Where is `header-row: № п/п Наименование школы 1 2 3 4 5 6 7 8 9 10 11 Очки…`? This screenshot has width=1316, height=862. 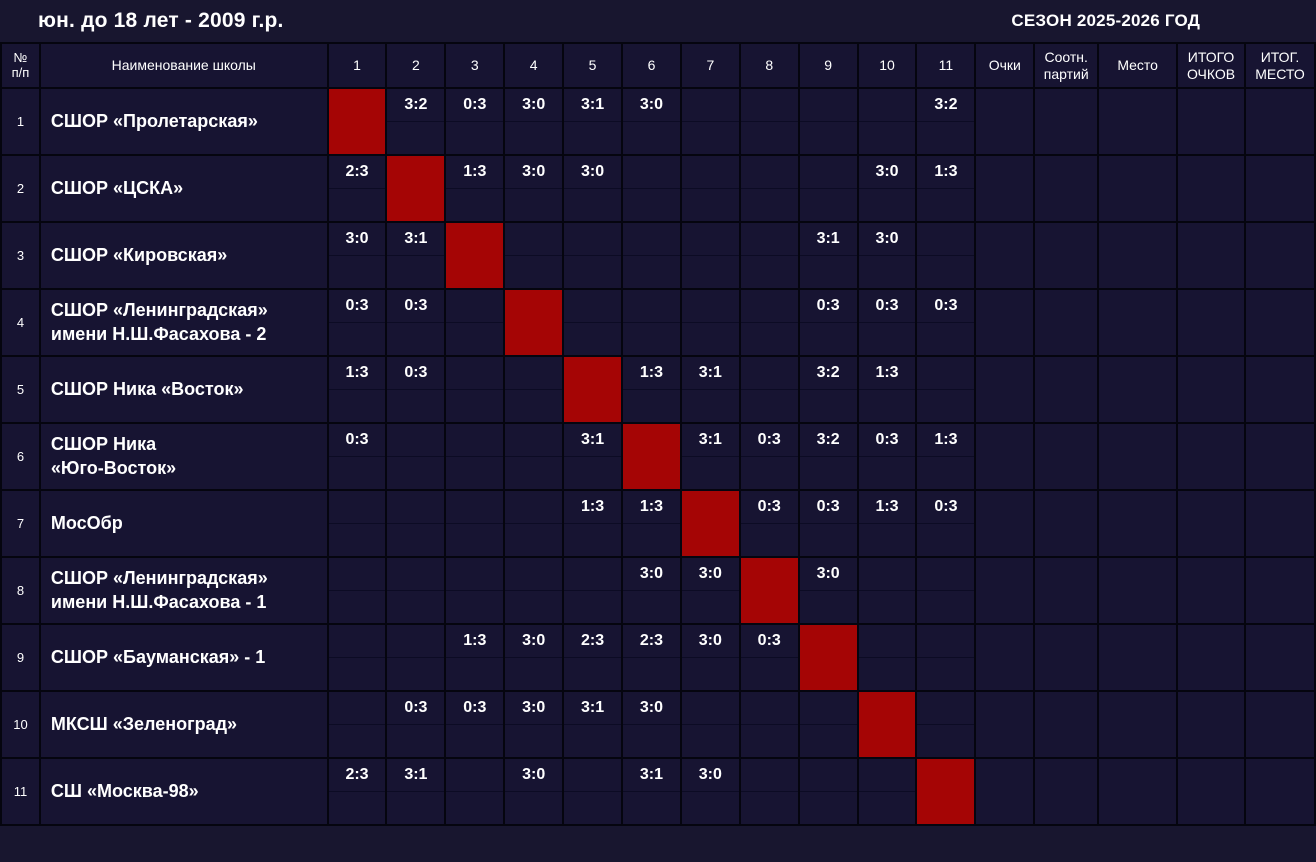 header-row: № п/п Наименование школы 1 2 3 4 5 6 7 8 9 10 11 Очки… is located at coordinates (658, 65).